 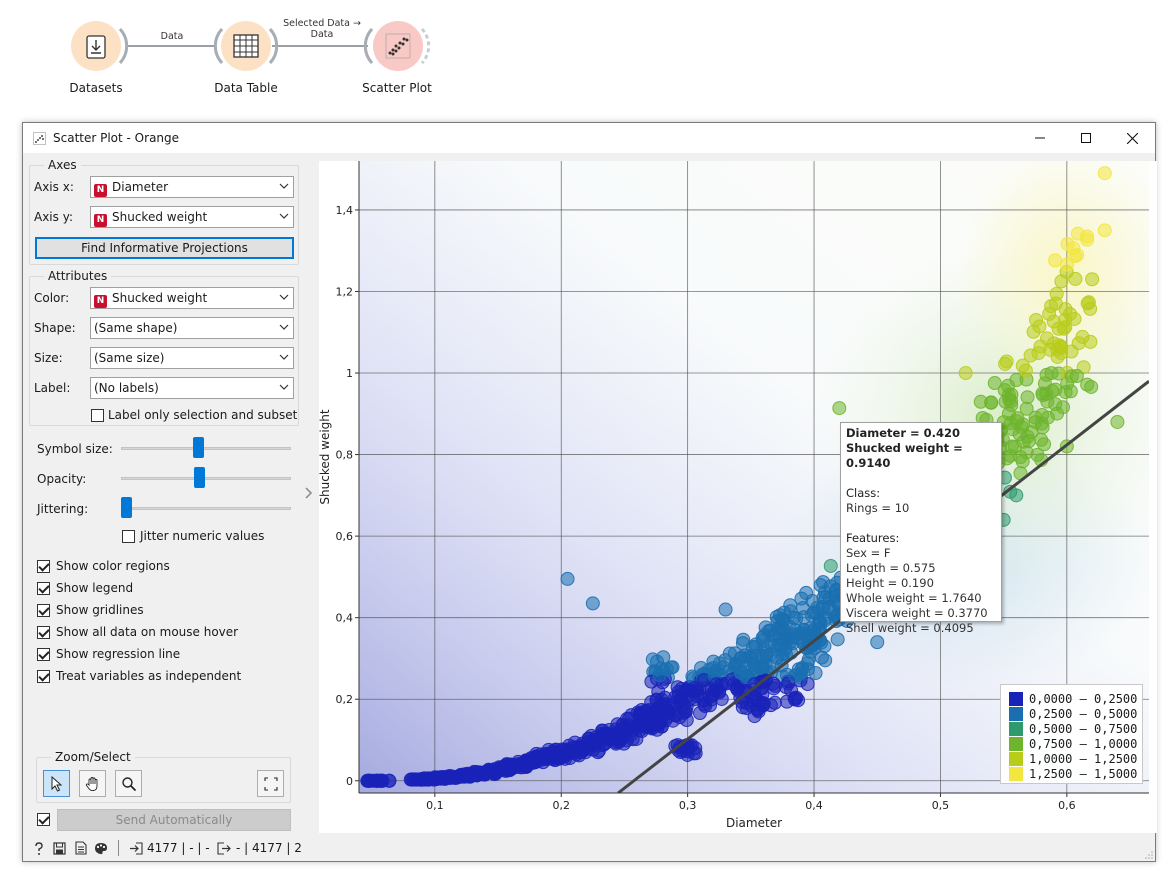 I want to click on tooltip-feature: Height = 0.190, so click(x=890, y=583).